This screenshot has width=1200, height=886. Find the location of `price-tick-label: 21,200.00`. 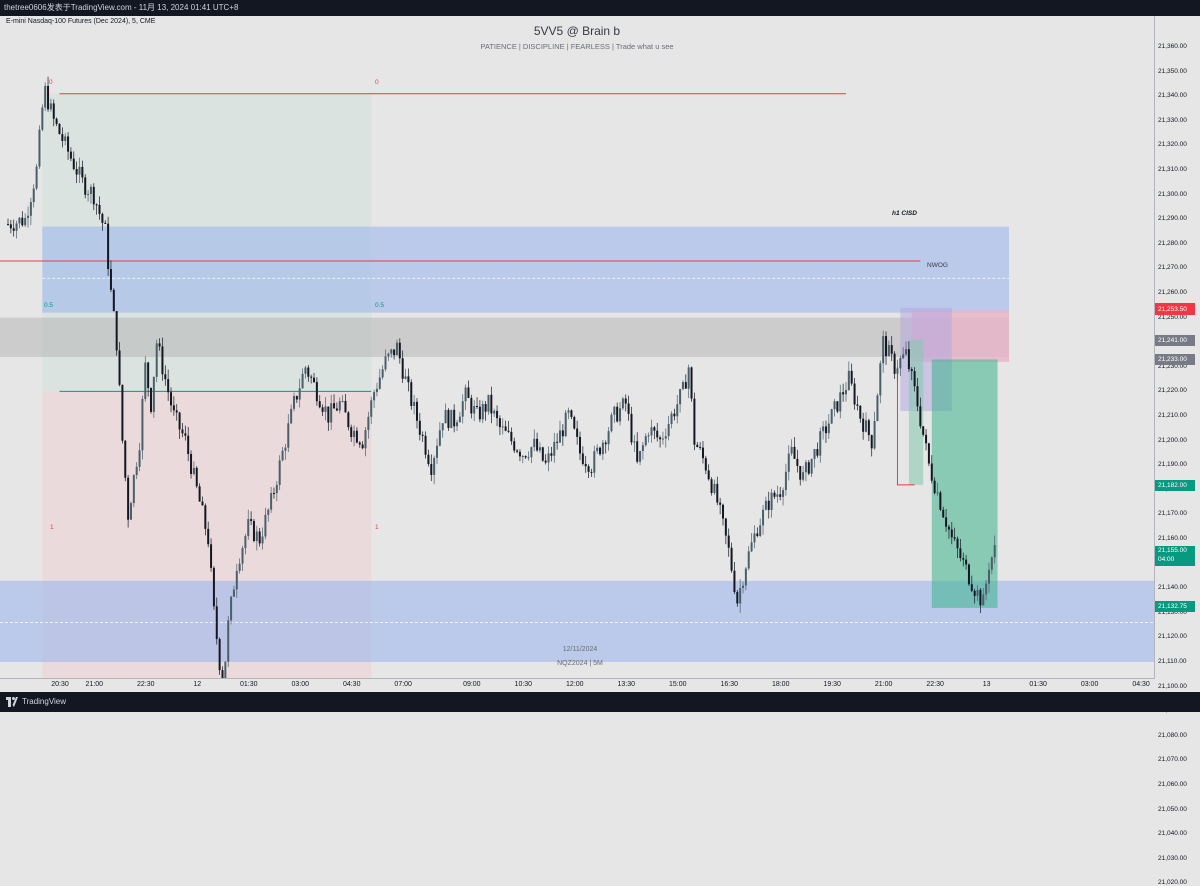

price-tick-label: 21,200.00 is located at coordinates (1172, 440).